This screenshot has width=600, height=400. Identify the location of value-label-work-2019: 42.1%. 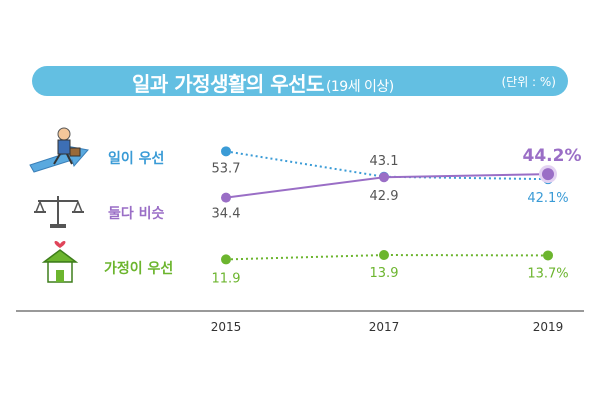
(547, 198).